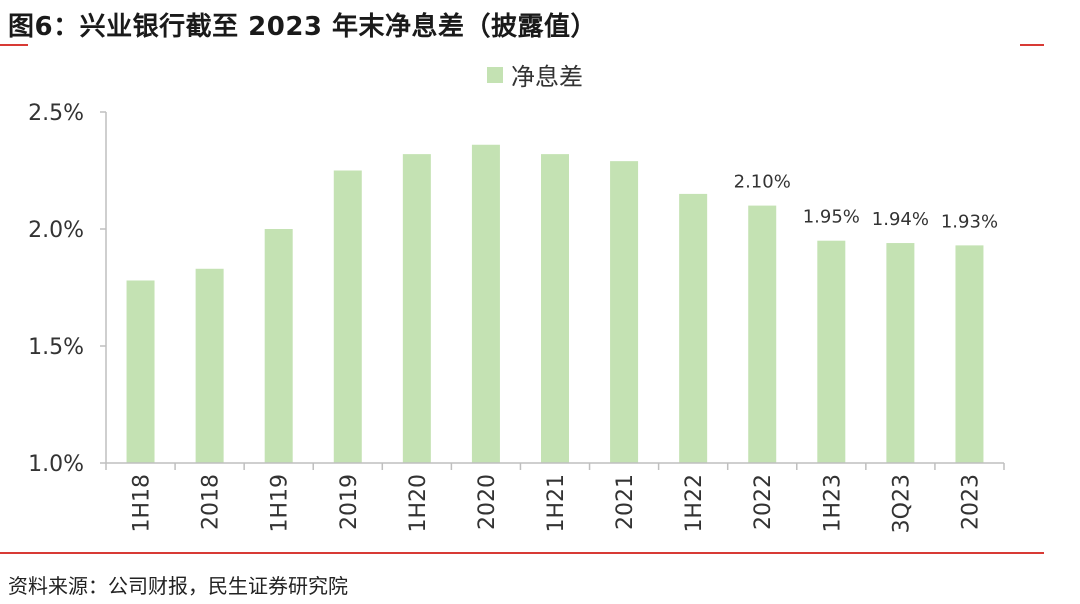 This screenshot has height=604, width=1080. I want to click on x-tick-label-2020: 2020, so click(487, 502).